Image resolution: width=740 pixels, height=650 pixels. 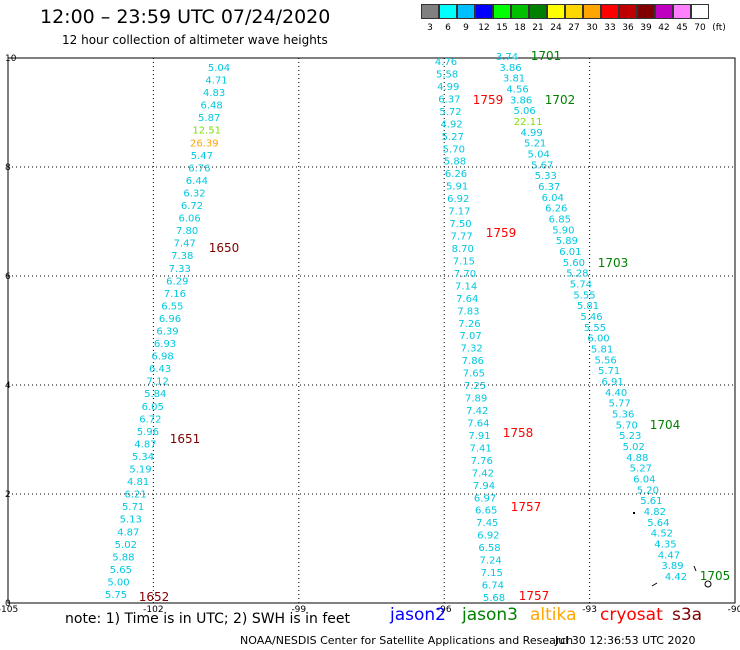 I want to click on wave-height-value: 4.87, so click(x=128, y=532).